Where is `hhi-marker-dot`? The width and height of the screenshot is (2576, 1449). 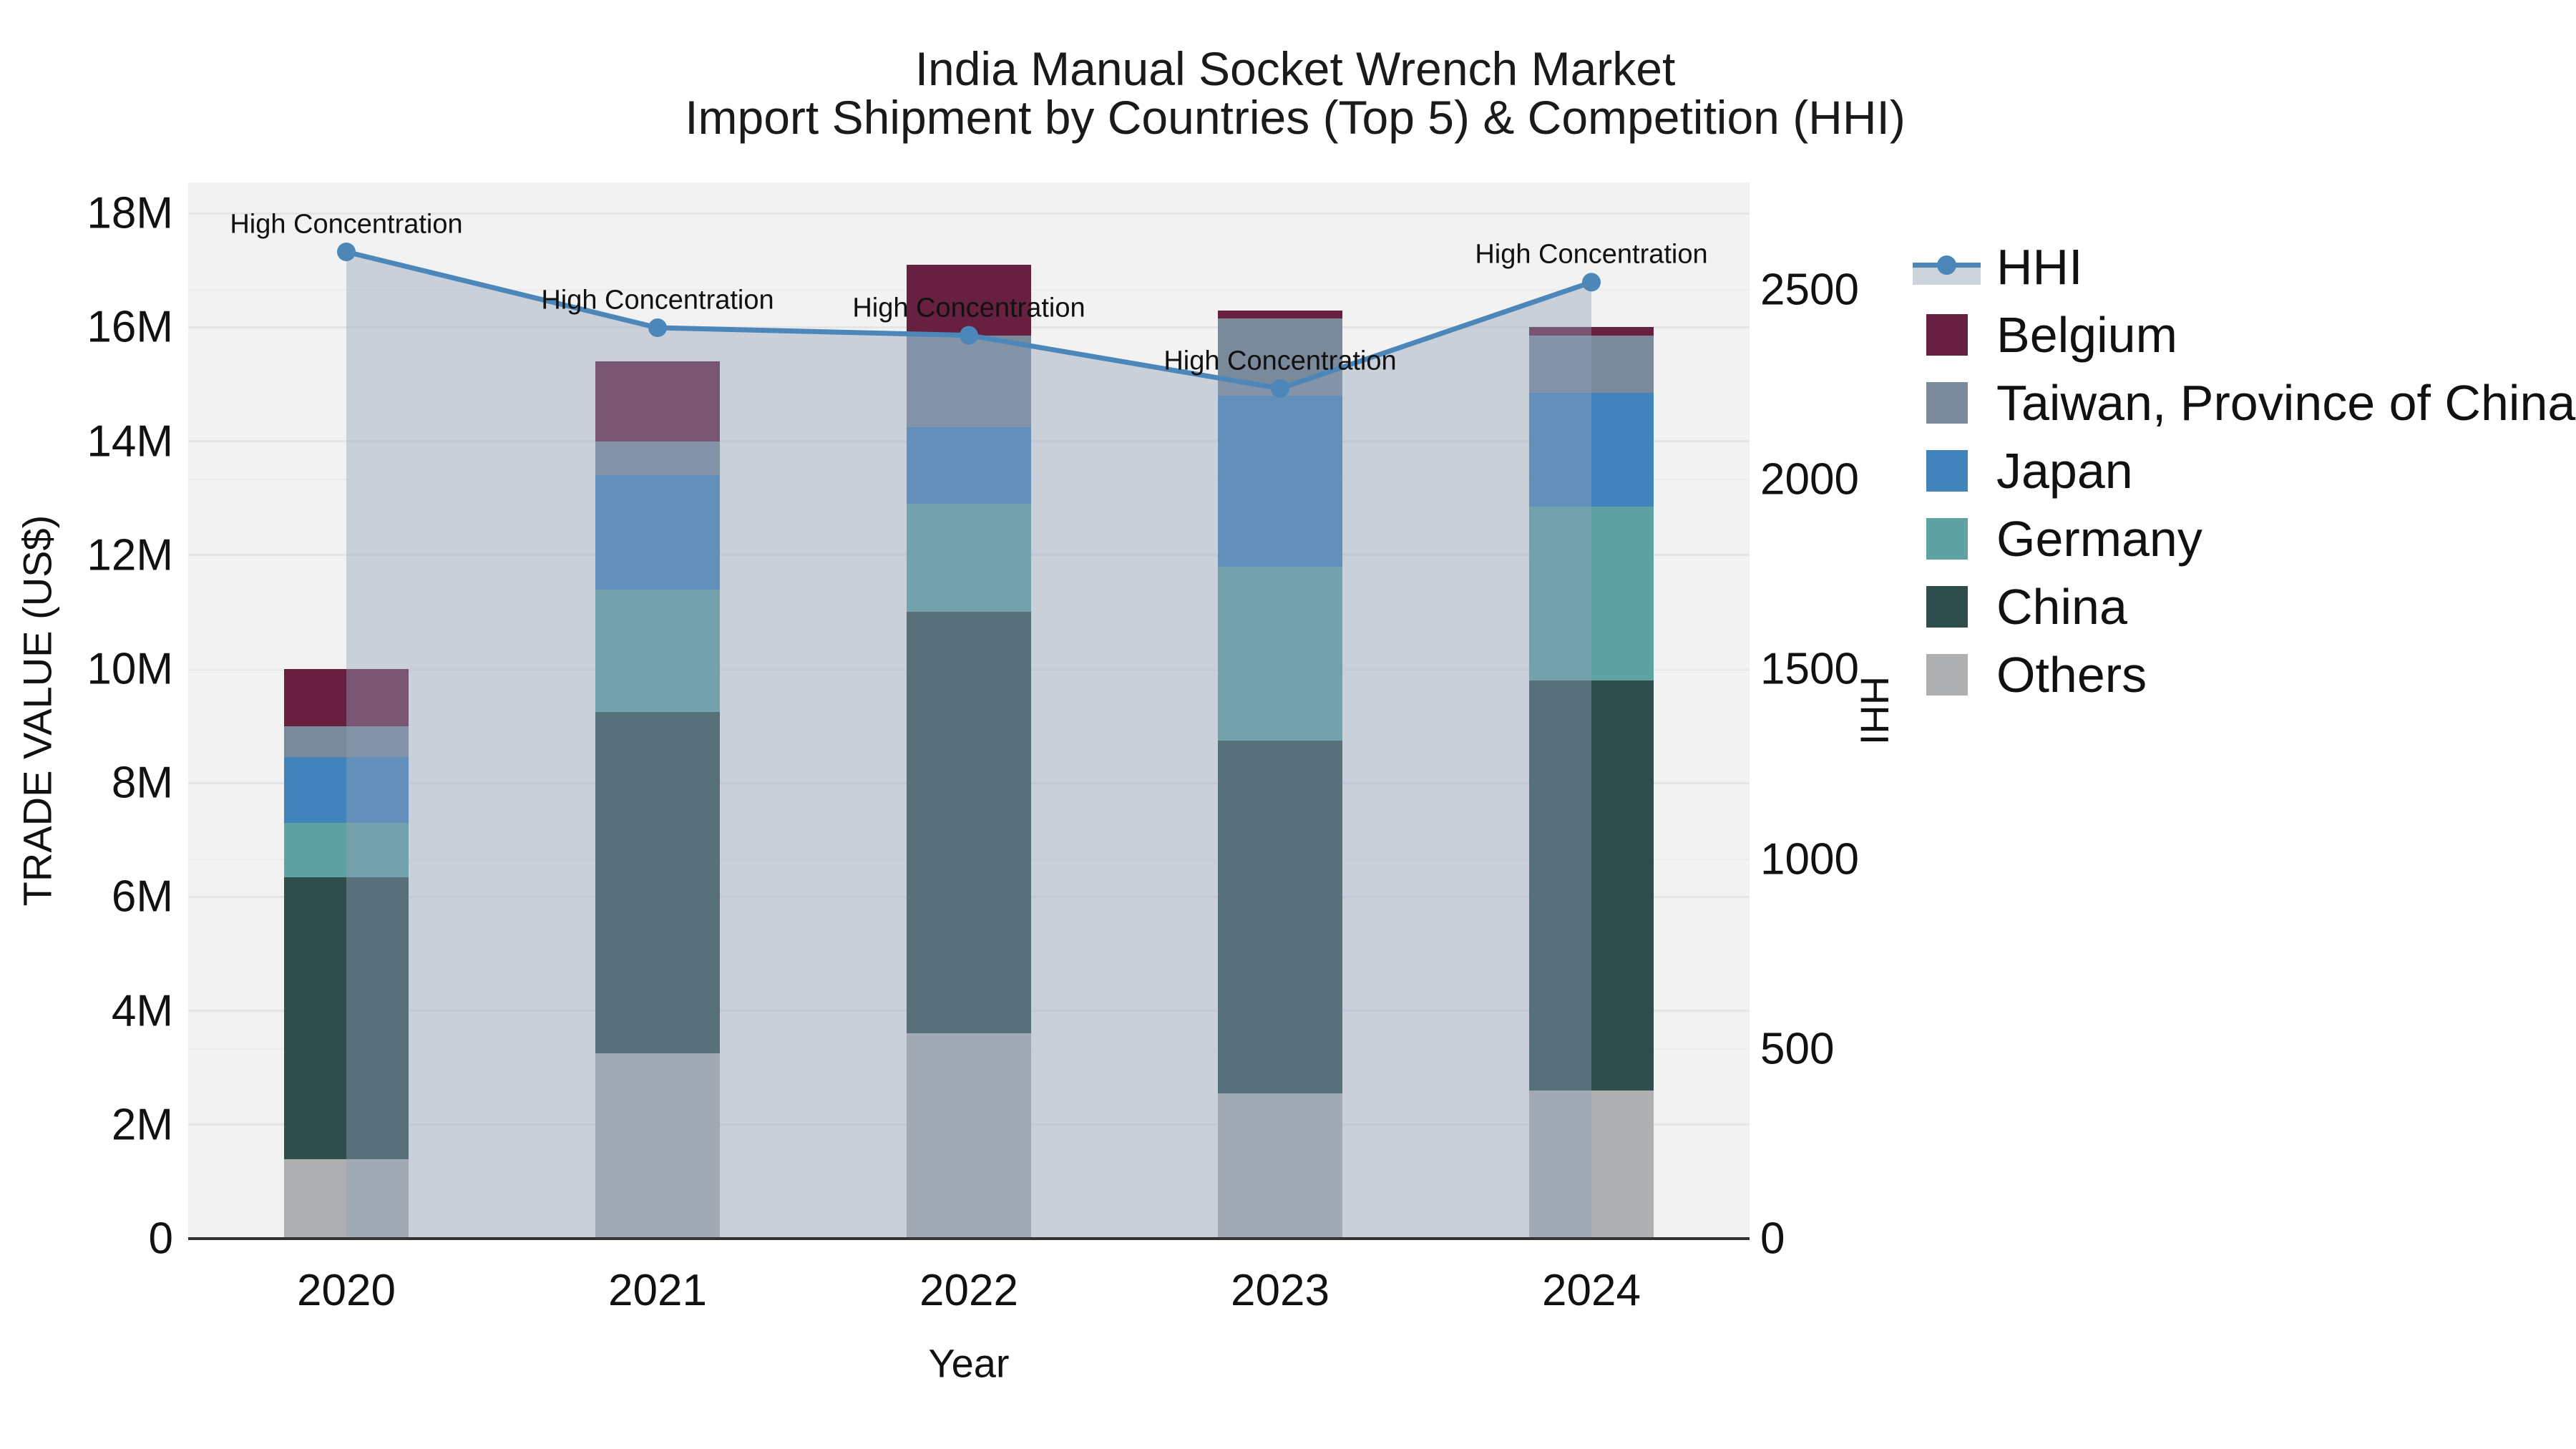 hhi-marker-dot is located at coordinates (1946, 265).